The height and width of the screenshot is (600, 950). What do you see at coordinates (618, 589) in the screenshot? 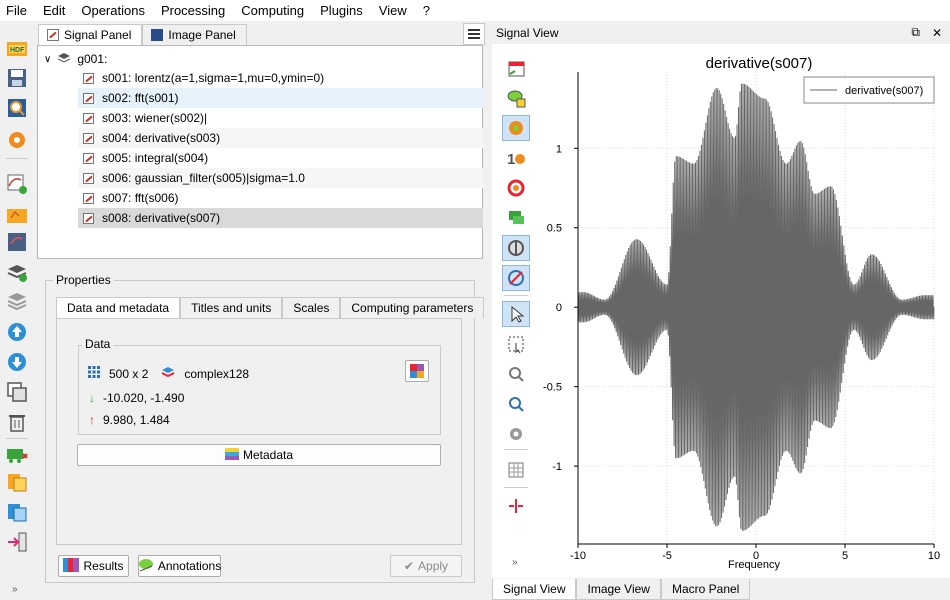
I see `tab-image-view: Image View` at bounding box center [618, 589].